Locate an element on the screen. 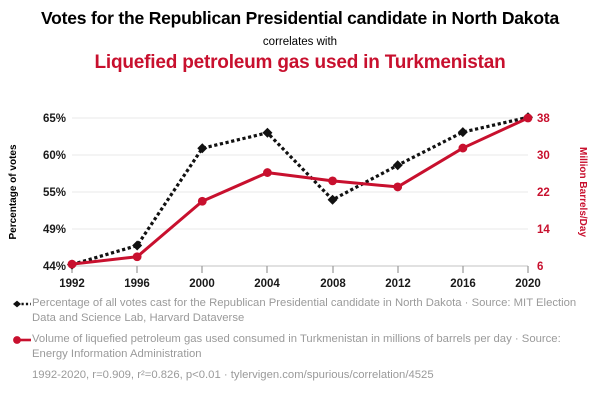  y-left-tick-2: 55% is located at coordinates (54, 193).